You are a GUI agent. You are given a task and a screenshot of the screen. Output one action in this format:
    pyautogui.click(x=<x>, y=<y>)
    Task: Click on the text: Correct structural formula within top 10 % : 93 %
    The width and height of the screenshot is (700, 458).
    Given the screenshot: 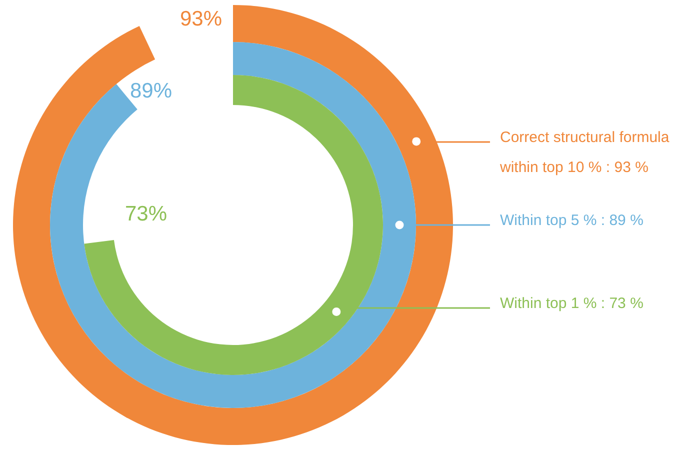 What is the action you would take?
    pyautogui.click(x=584, y=152)
    